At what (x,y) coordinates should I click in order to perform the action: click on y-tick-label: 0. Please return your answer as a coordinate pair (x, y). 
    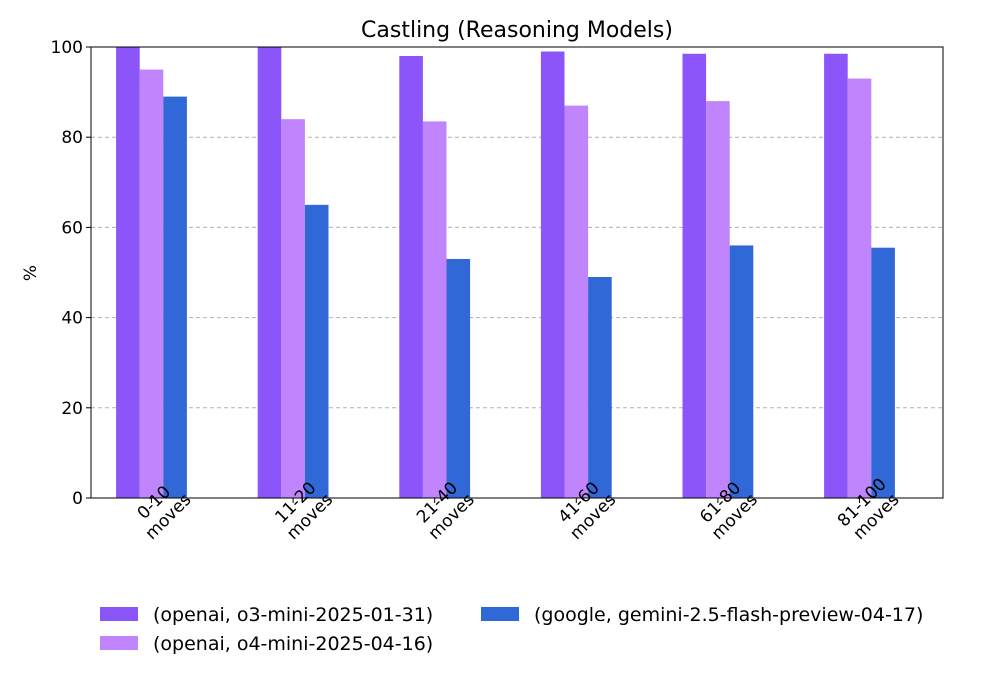
    Looking at the image, I should click on (77, 499).